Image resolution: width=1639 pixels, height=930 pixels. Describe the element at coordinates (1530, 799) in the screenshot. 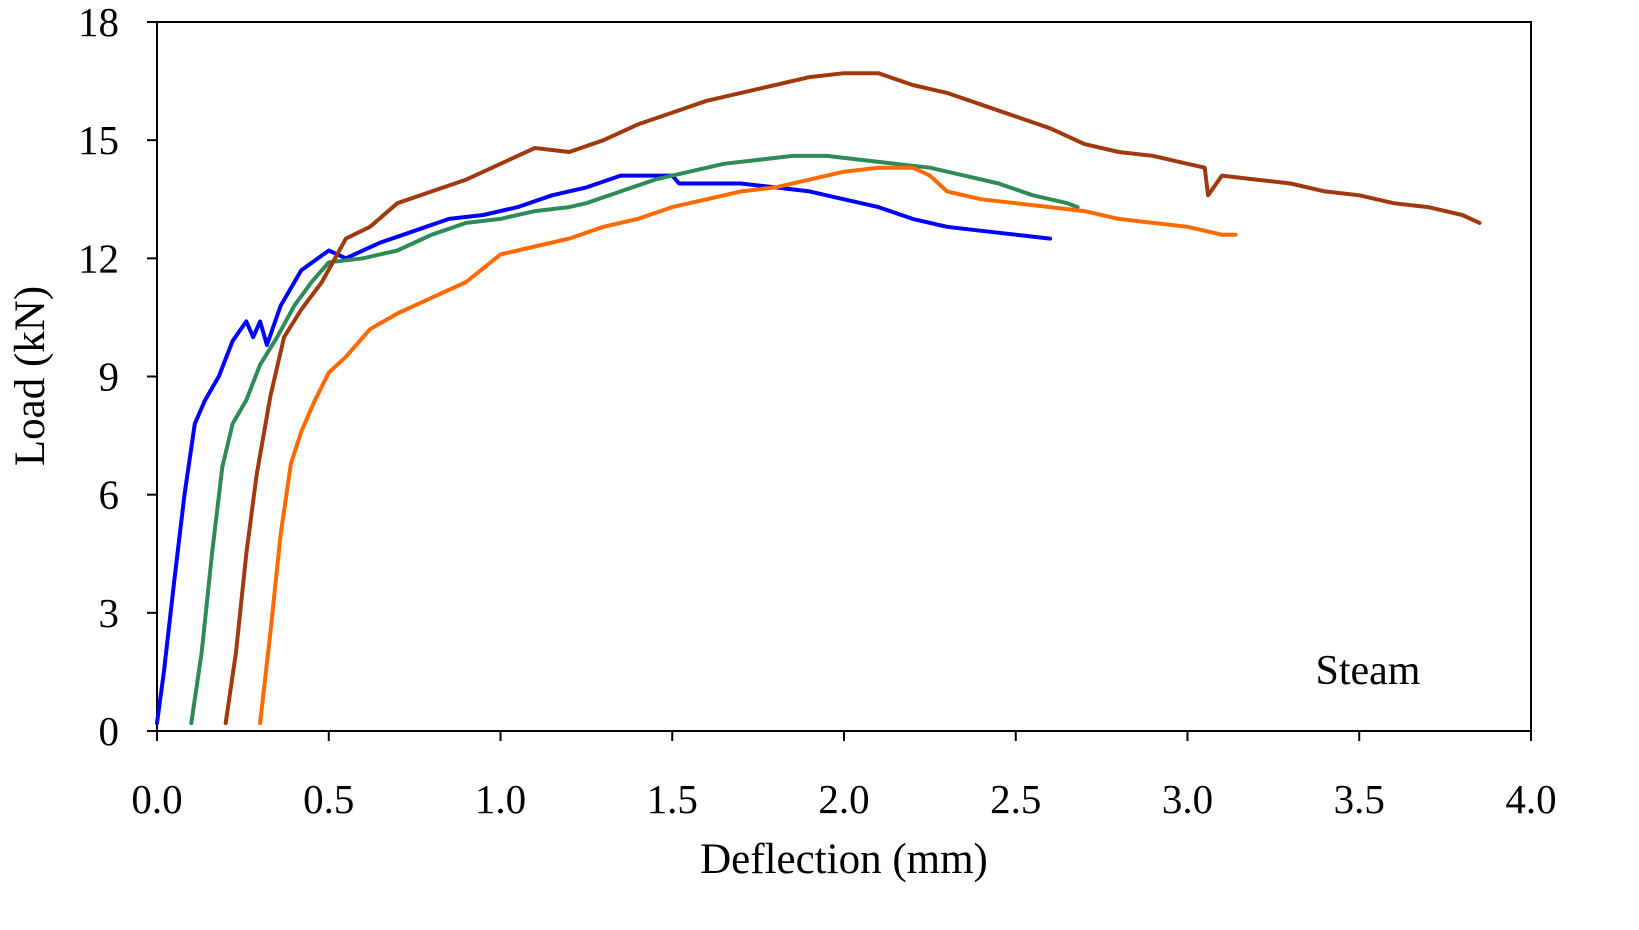

I see `x-tick-label: 4.0` at that location.